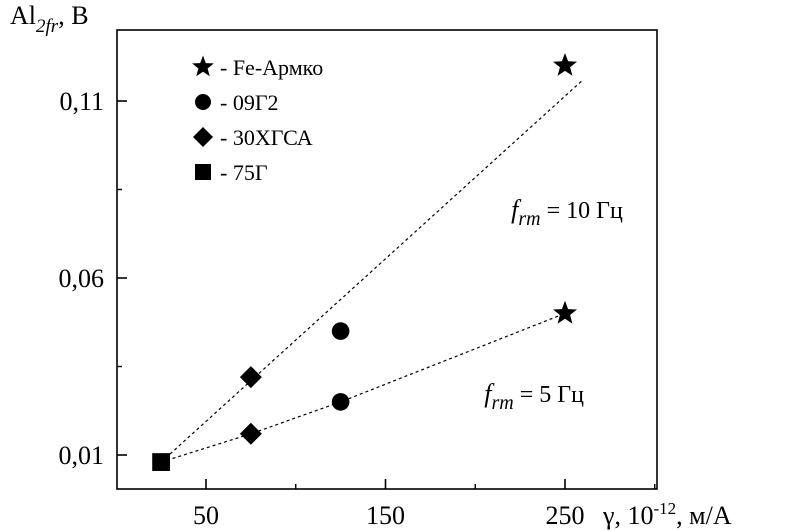 Image resolution: width=792 pixels, height=531 pixels. What do you see at coordinates (704, 515) in the screenshot?
I see `x-axis-title-suffix: , м/А` at bounding box center [704, 515].